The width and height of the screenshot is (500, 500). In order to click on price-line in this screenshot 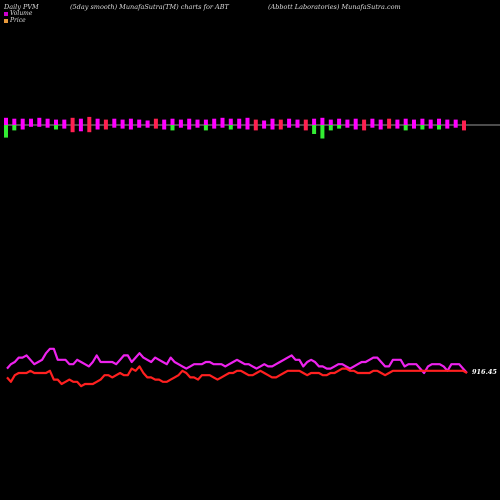, I will do `click(237, 376)`.